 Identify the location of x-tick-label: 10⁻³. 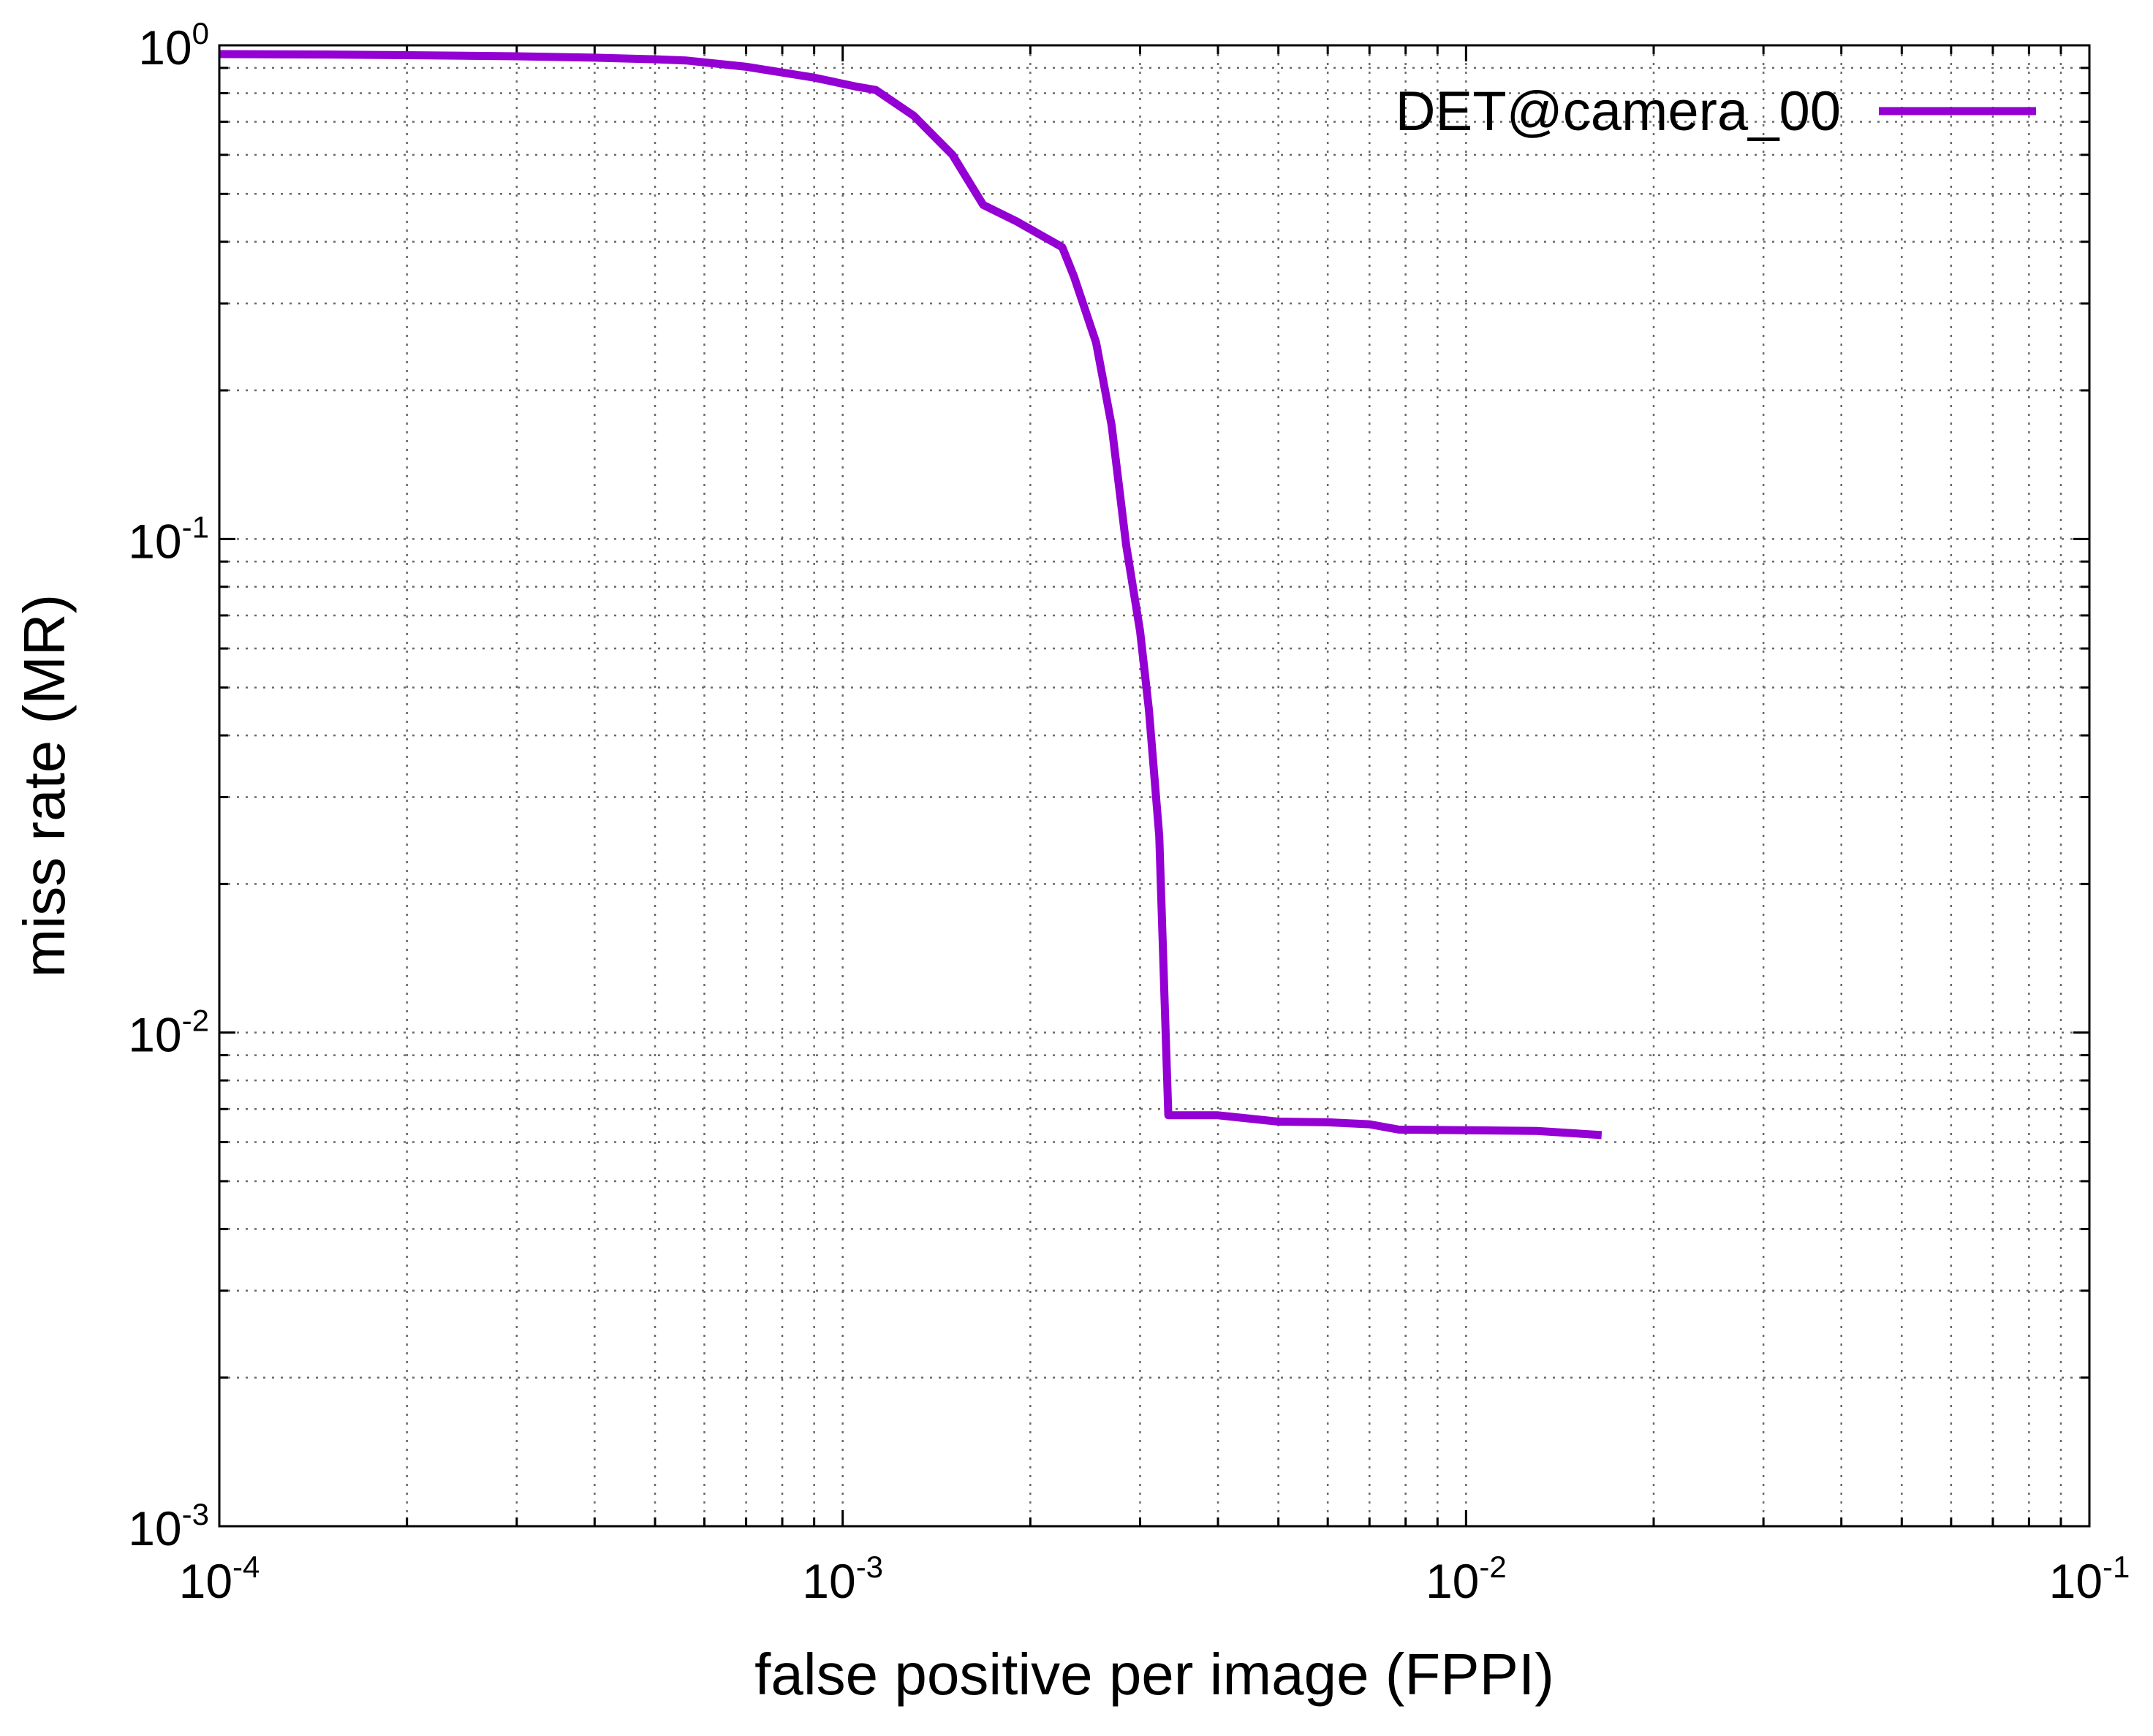
(842, 1579).